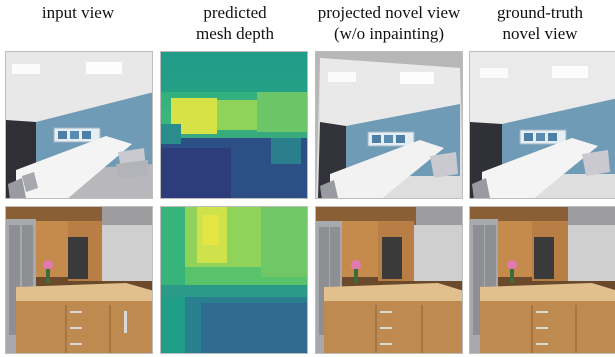  Describe the element at coordinates (234, 280) in the screenshot. I see `row2-mesh-depth-image` at that location.